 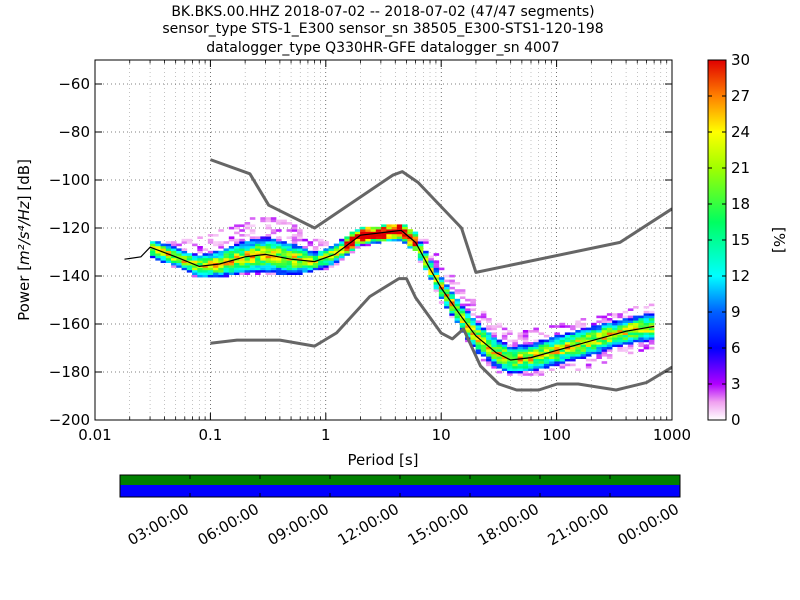 I want to click on x-tick-label: 0.1, so click(x=210, y=435).